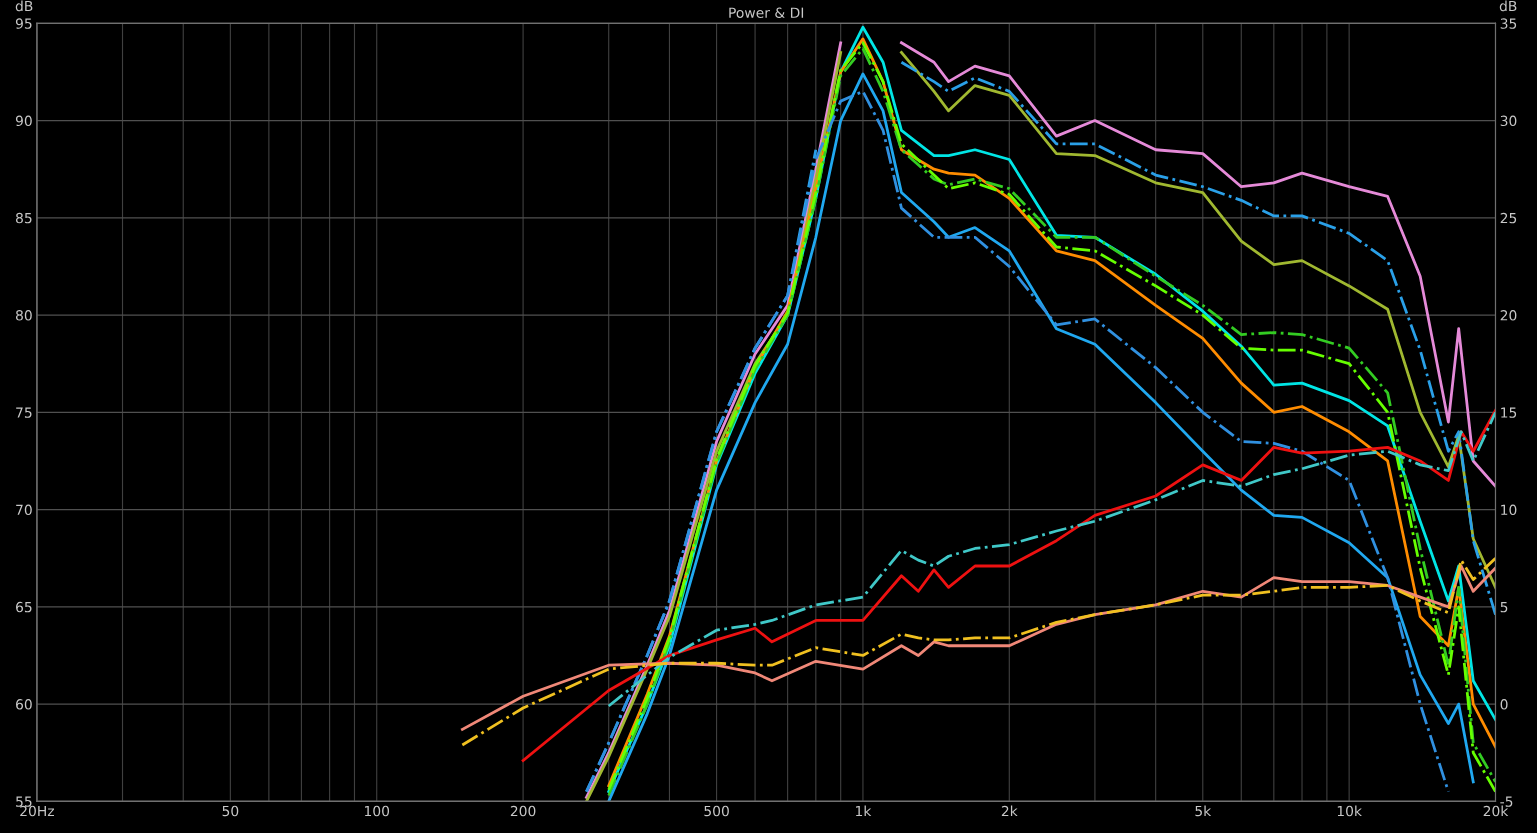 This screenshot has width=1537, height=833. Describe the element at coordinates (1509, 412) in the screenshot. I see `y2-tick-label: 15` at that location.